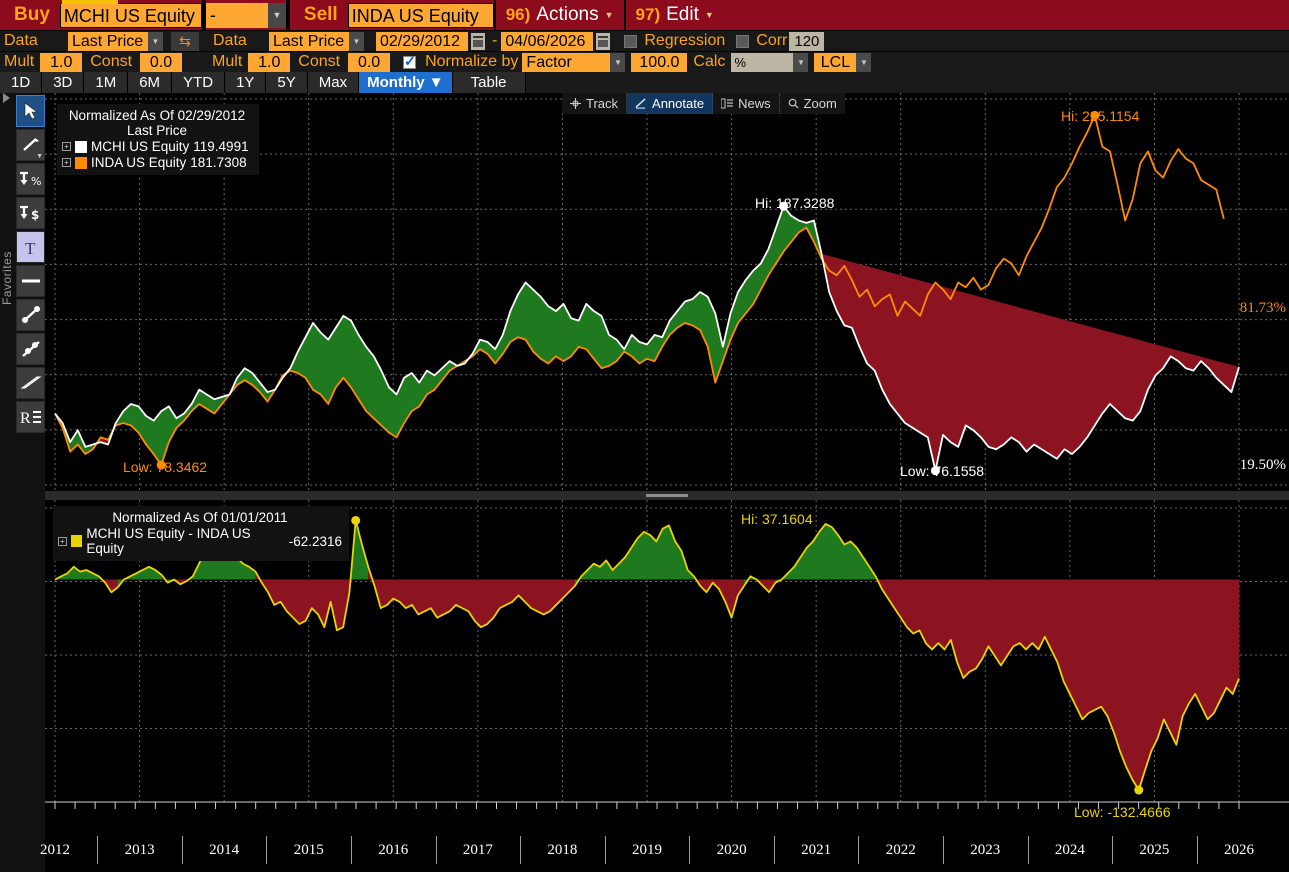 The image size is (1289, 872). I want to click on edit-number: 97), so click(648, 14).